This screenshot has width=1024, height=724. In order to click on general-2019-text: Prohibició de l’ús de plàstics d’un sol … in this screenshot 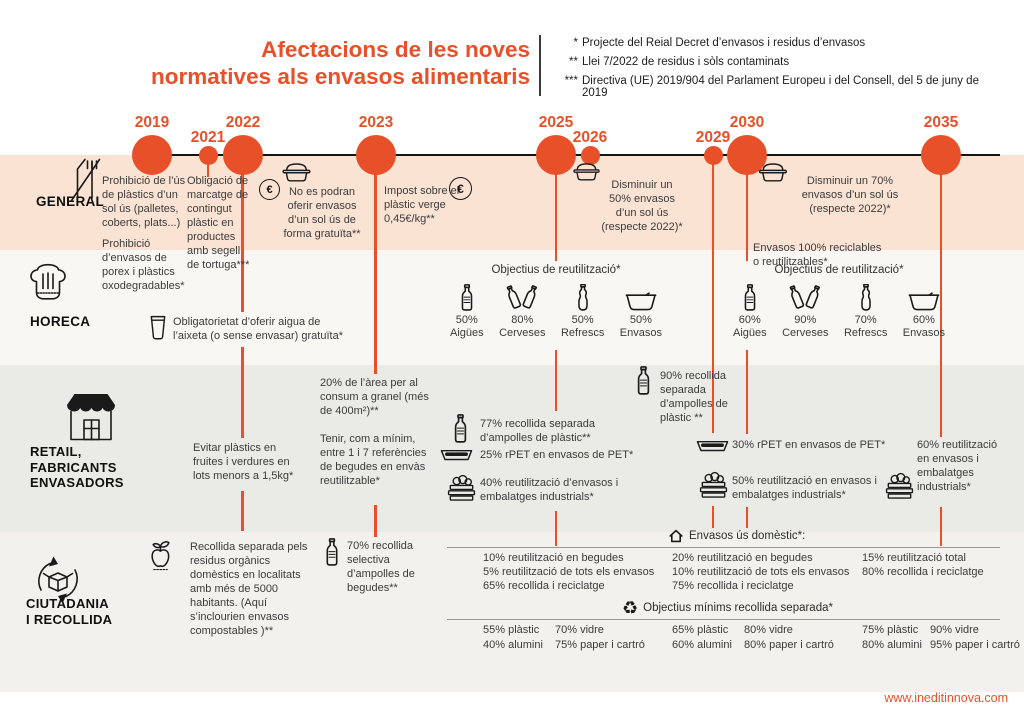, I will do `click(146, 234)`.